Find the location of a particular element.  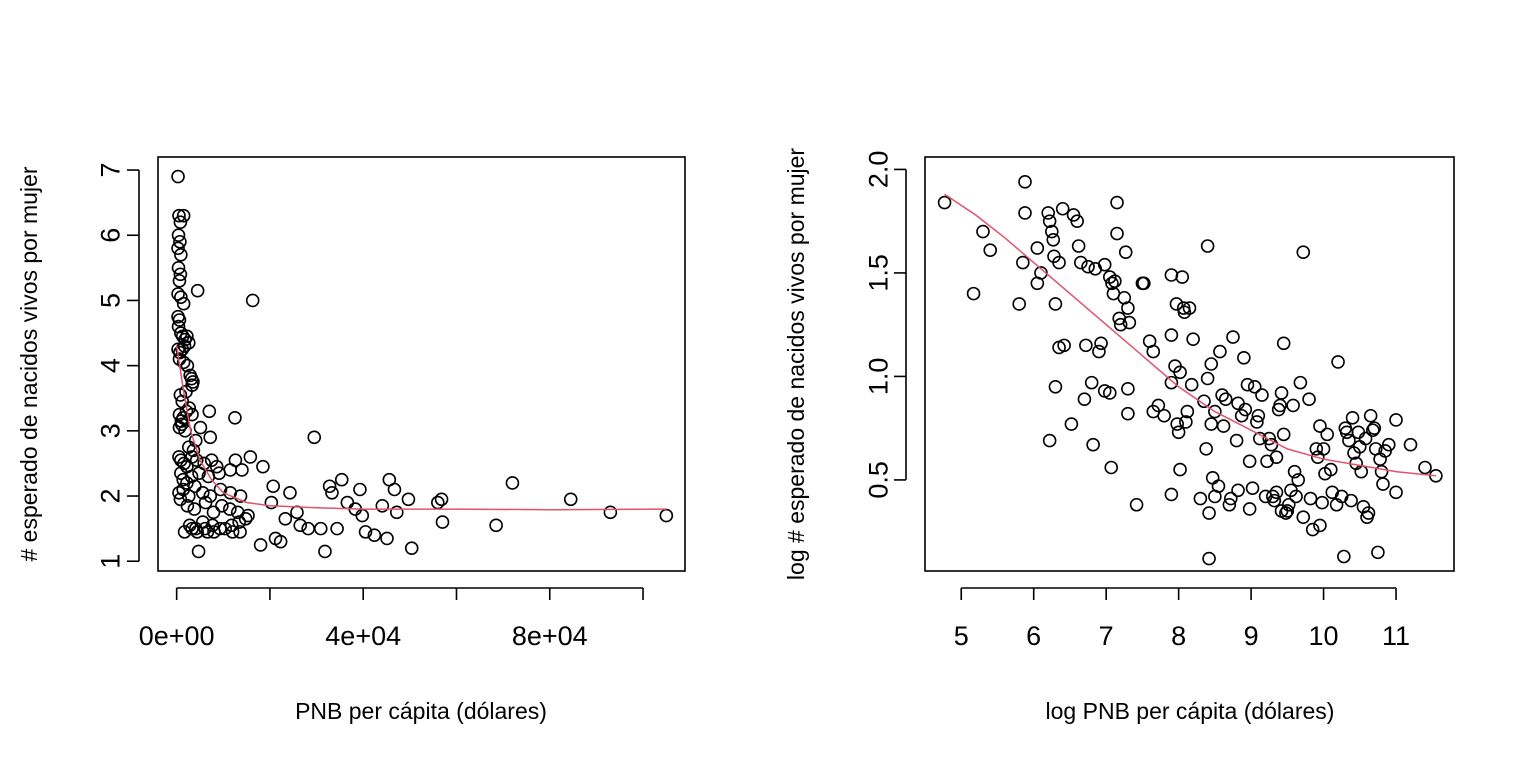

left-y-tick-label: 2 is located at coordinates (110, 496).